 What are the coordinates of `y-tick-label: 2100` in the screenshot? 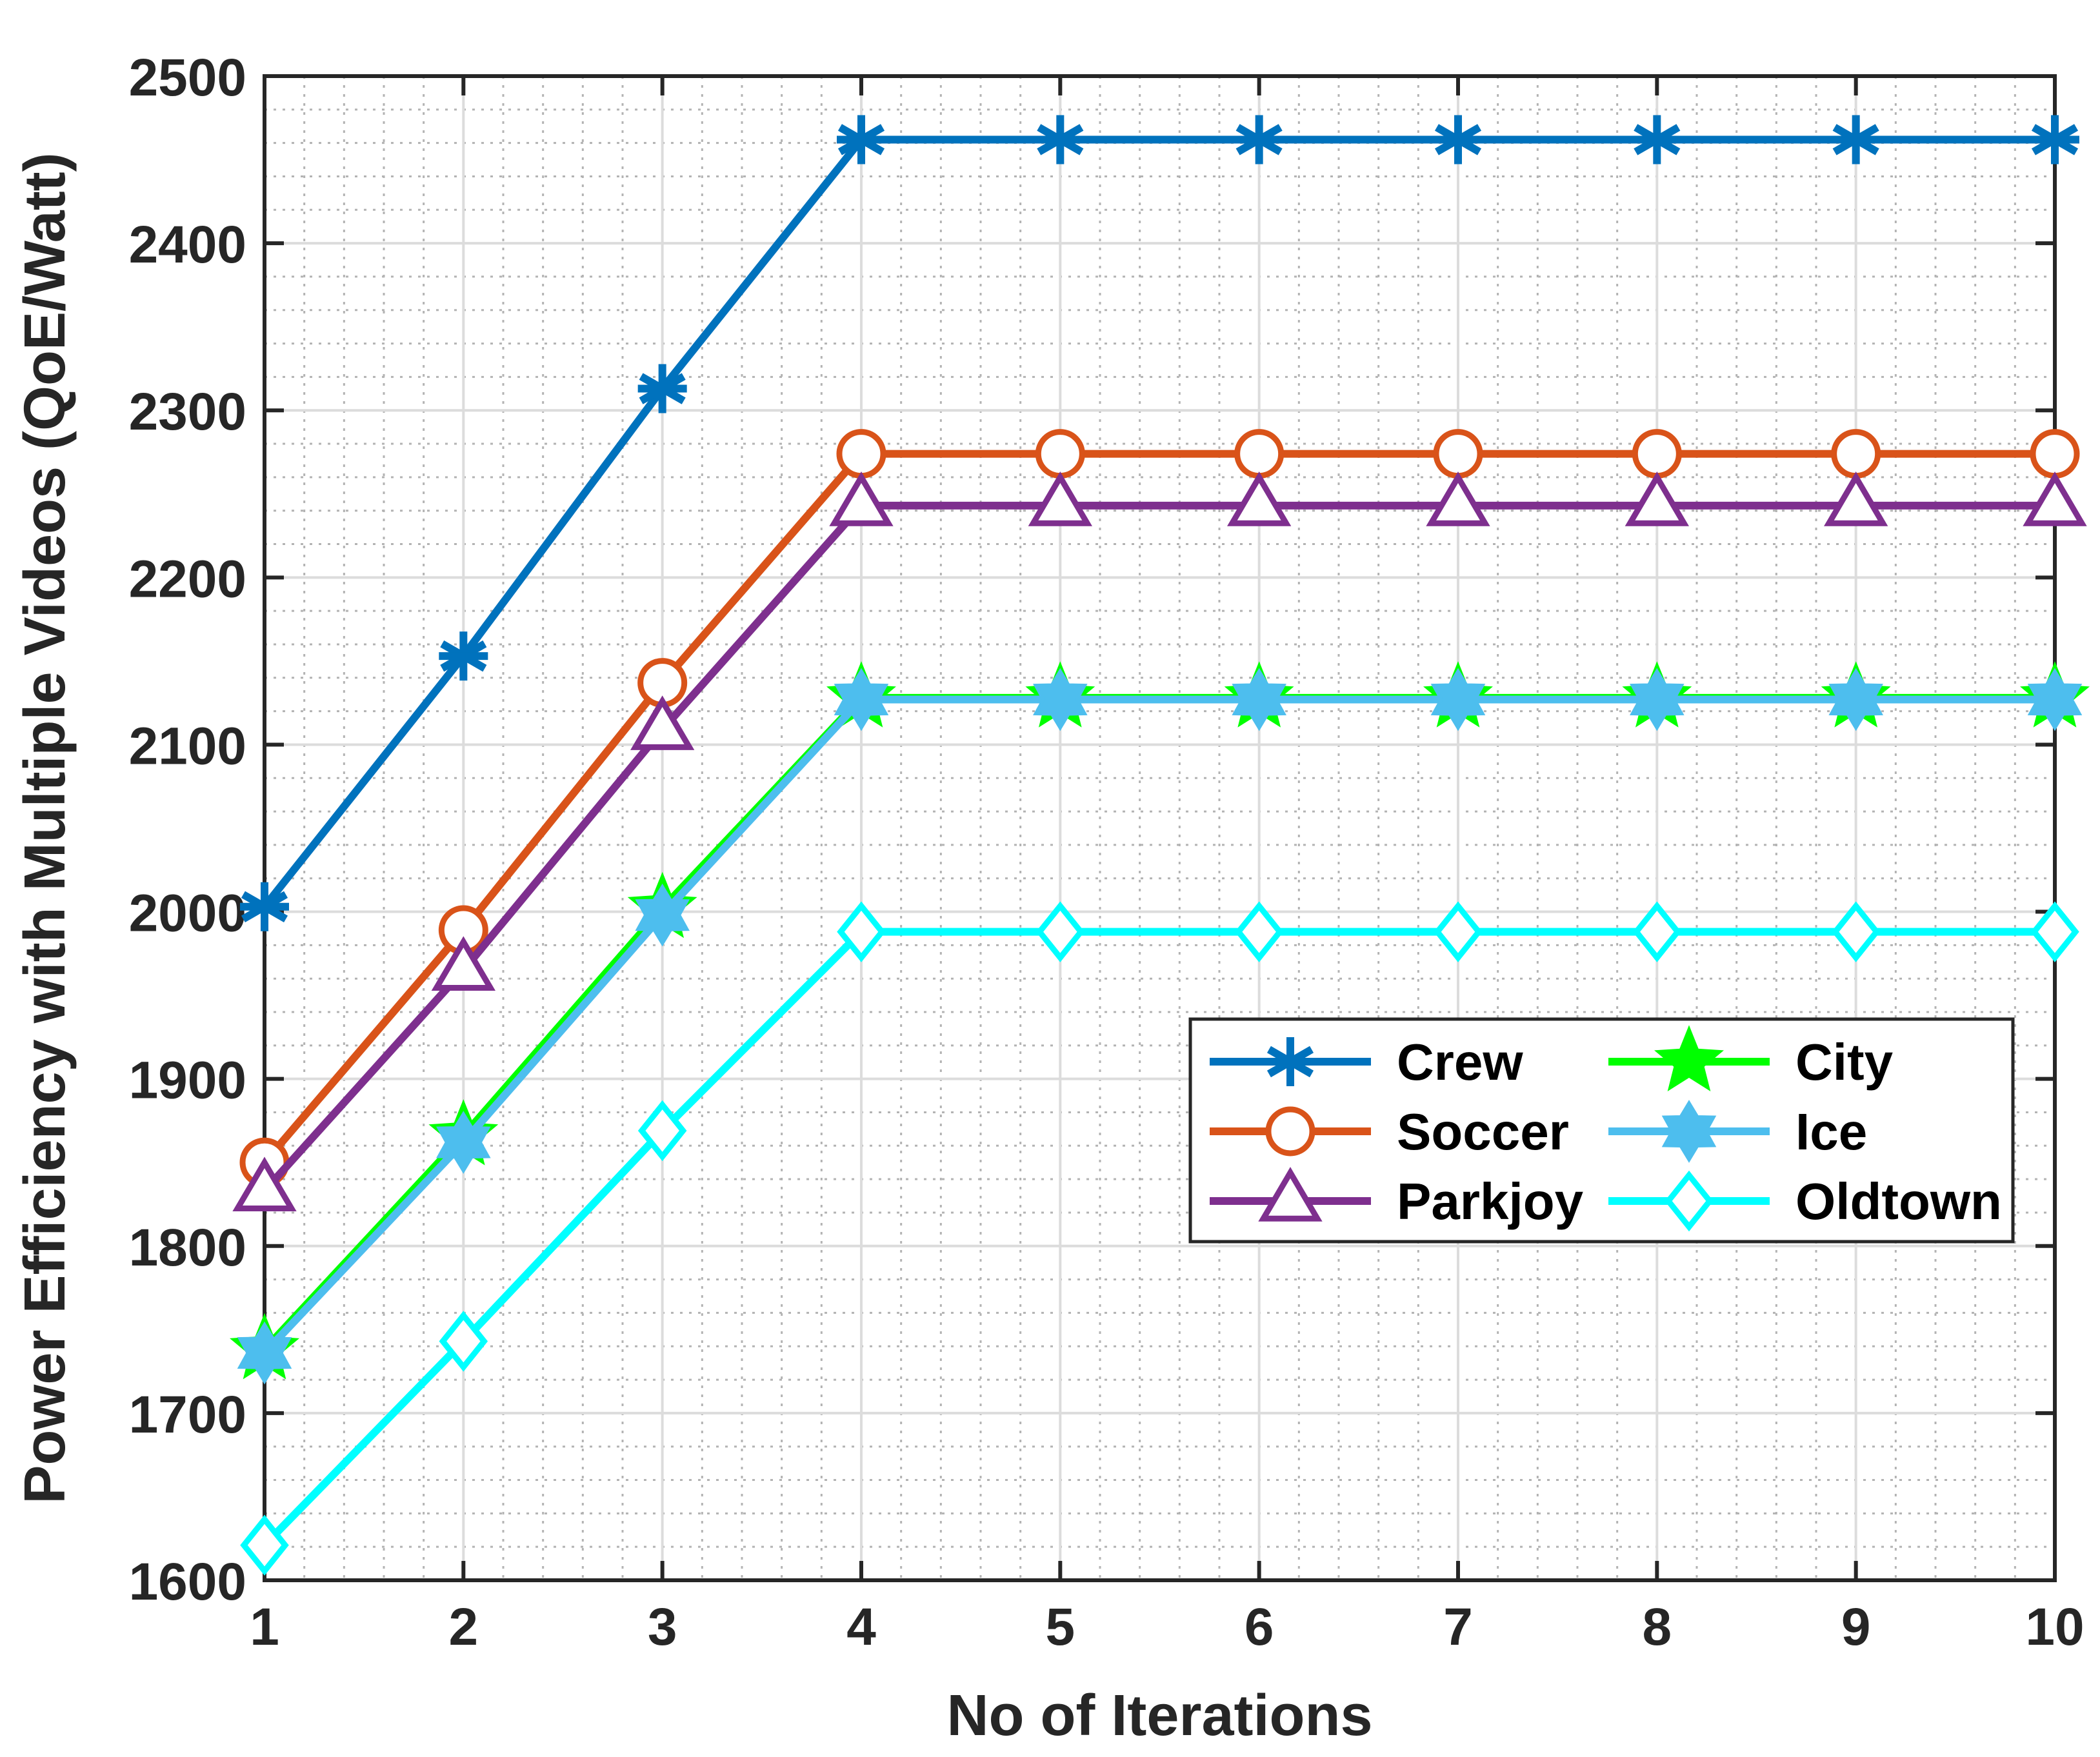 It's located at (187, 746).